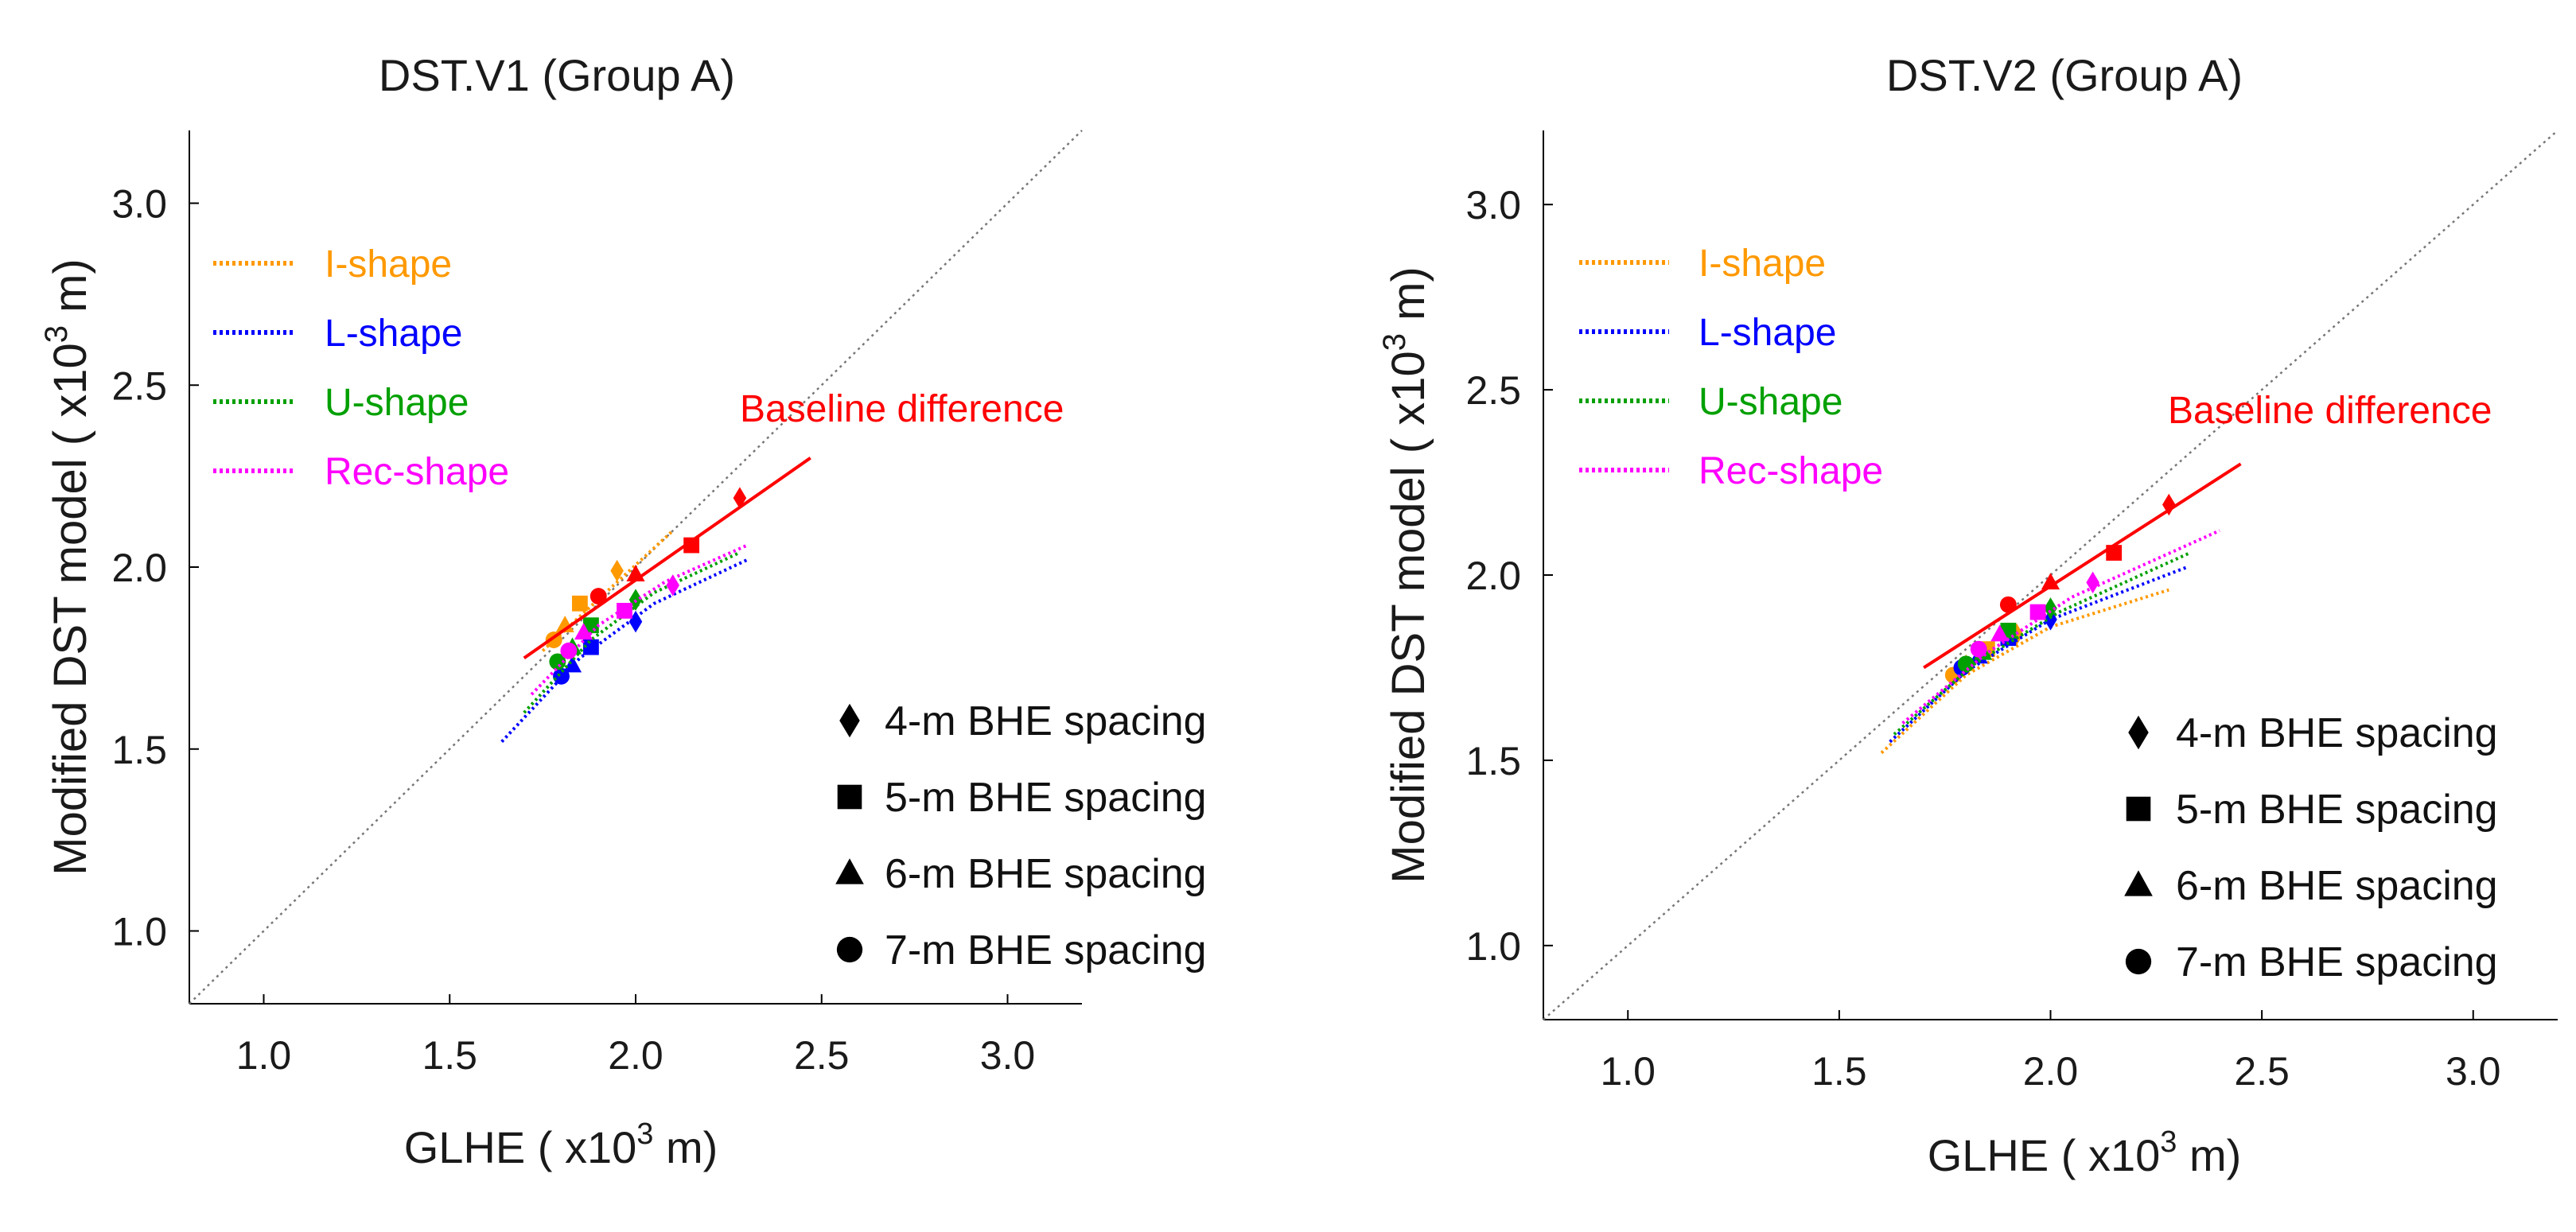  I want to click on series-u-shape, so click(2042, 643).